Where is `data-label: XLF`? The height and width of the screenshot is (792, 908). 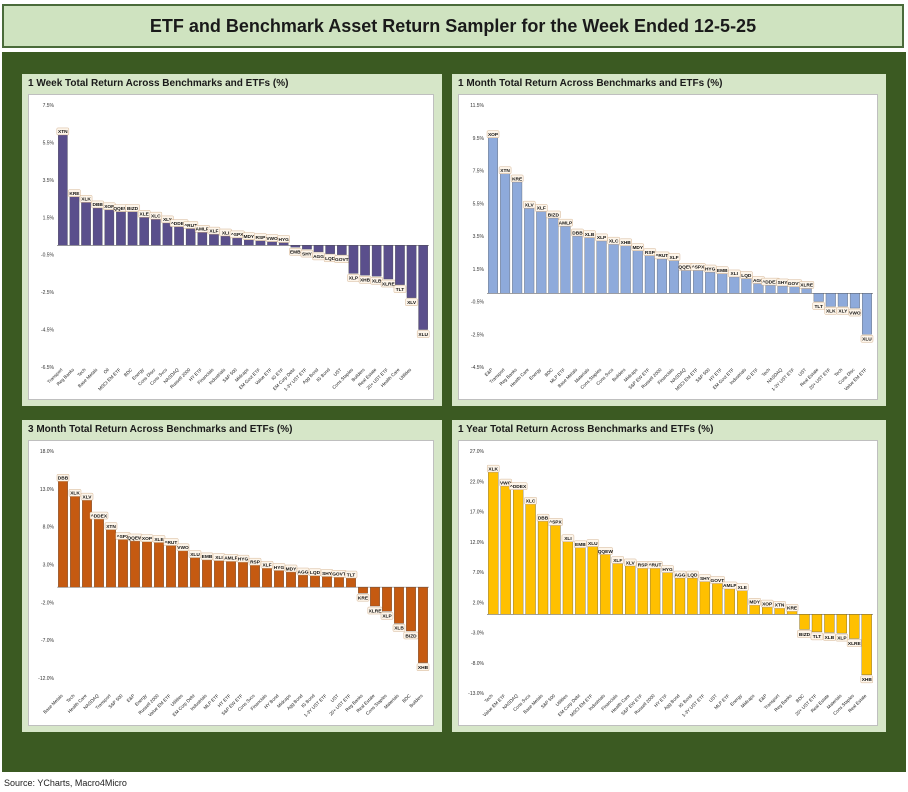 data-label: XLF is located at coordinates (617, 561).